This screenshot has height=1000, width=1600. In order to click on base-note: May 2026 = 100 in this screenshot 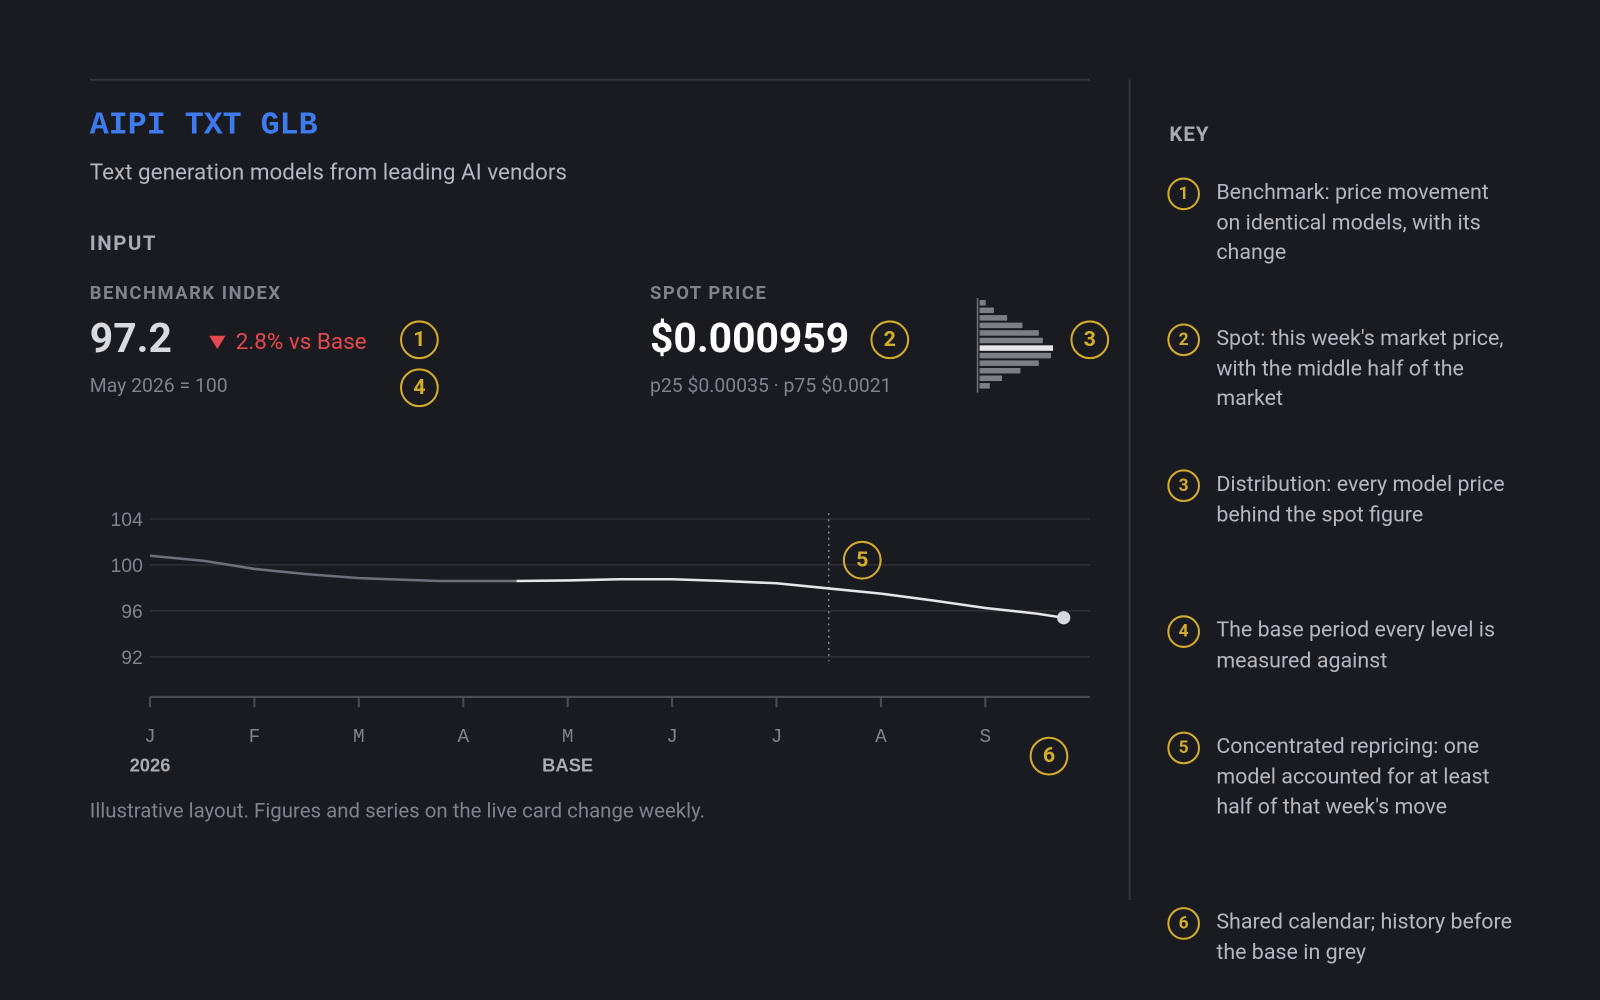, I will do `click(158, 385)`.